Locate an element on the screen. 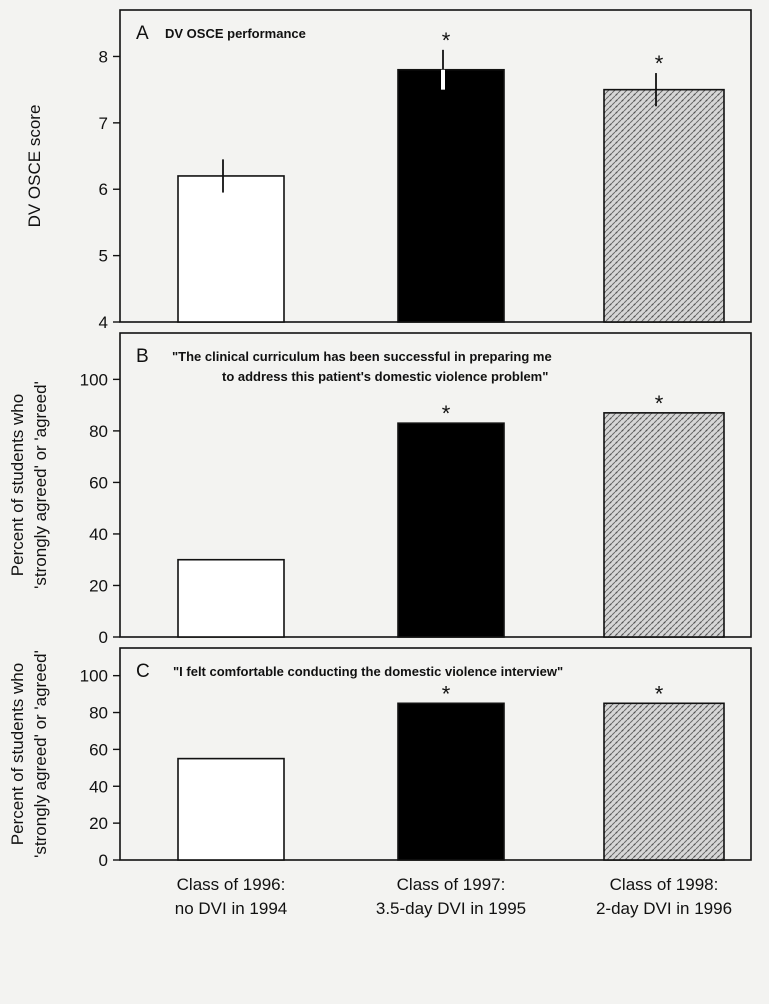  x-category-label: Class of 1996: no DVI in 1994 is located at coordinates (231, 896).